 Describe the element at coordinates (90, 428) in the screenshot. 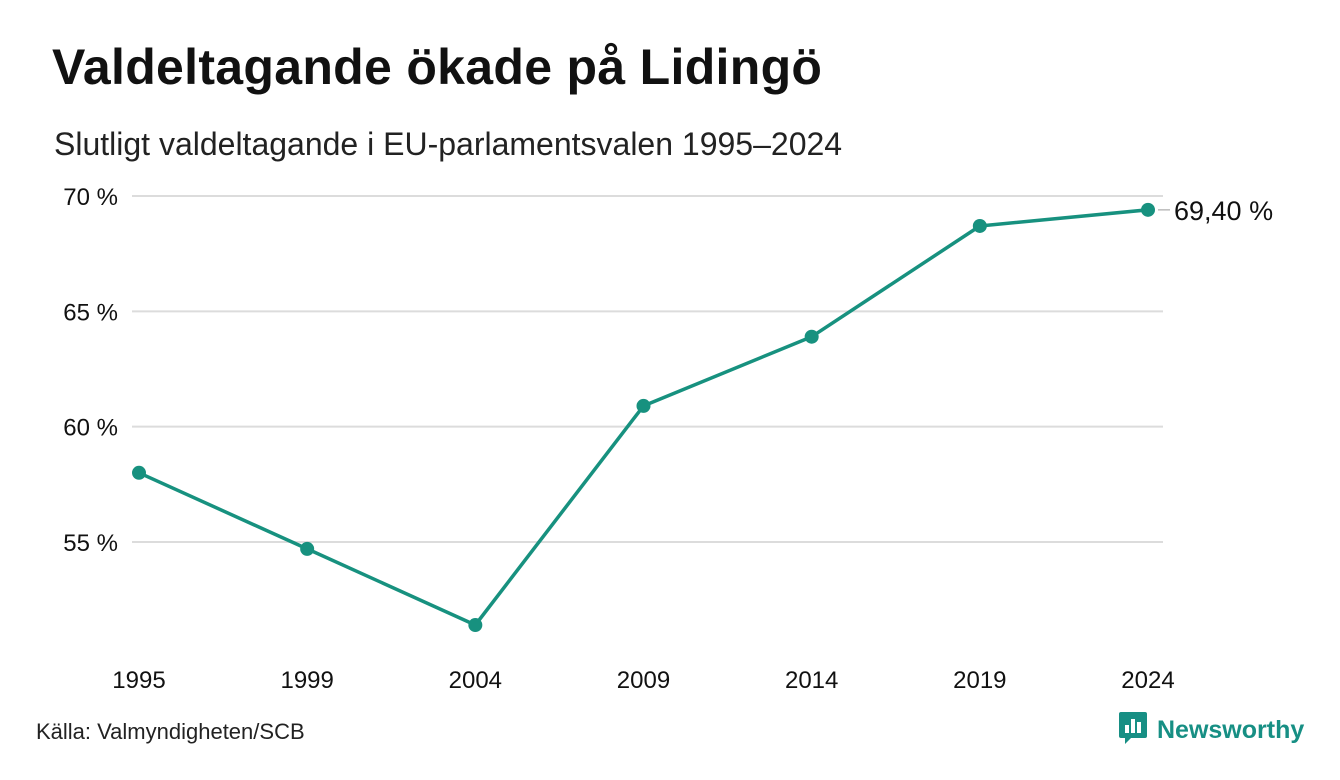

I see `y-tick-label: 60 %` at that location.